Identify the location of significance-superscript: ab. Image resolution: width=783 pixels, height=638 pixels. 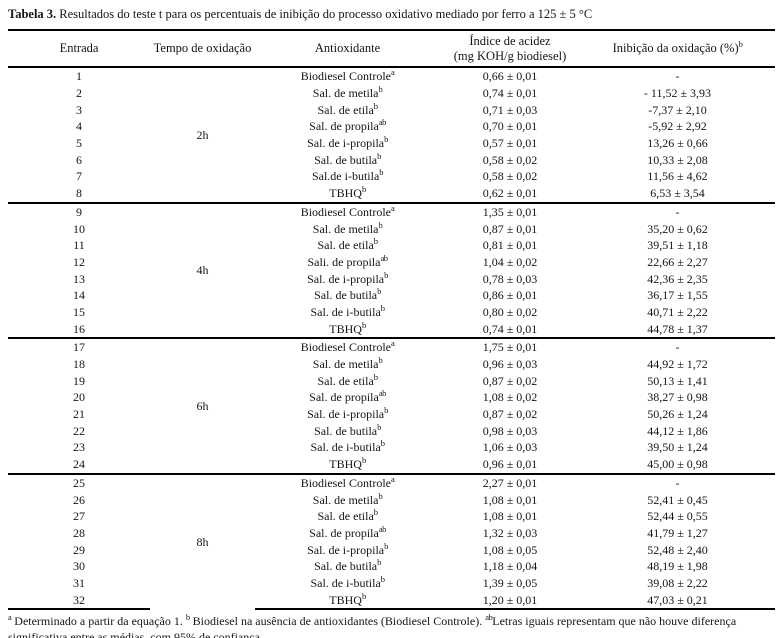
(382, 528).